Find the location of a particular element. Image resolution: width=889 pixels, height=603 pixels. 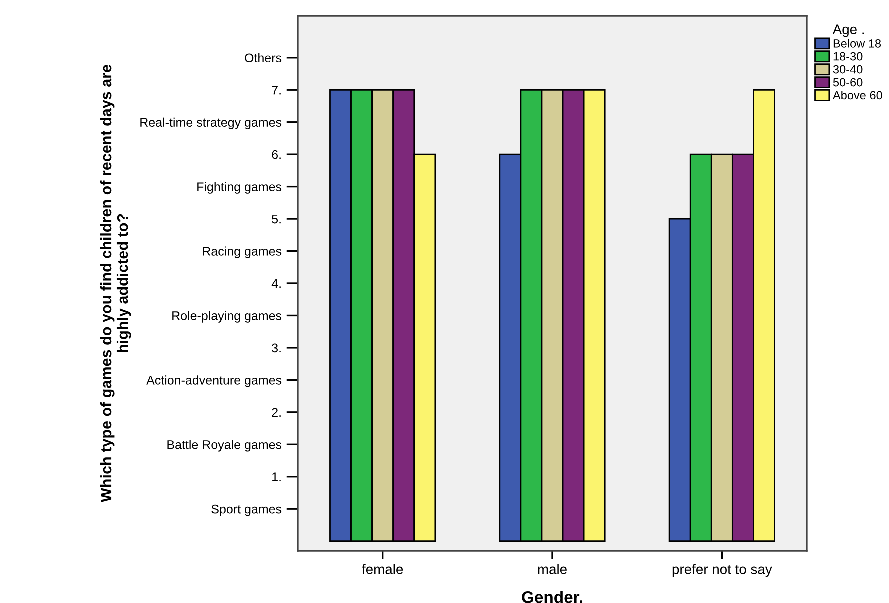

legend-label: 30-40 is located at coordinates (848, 69).